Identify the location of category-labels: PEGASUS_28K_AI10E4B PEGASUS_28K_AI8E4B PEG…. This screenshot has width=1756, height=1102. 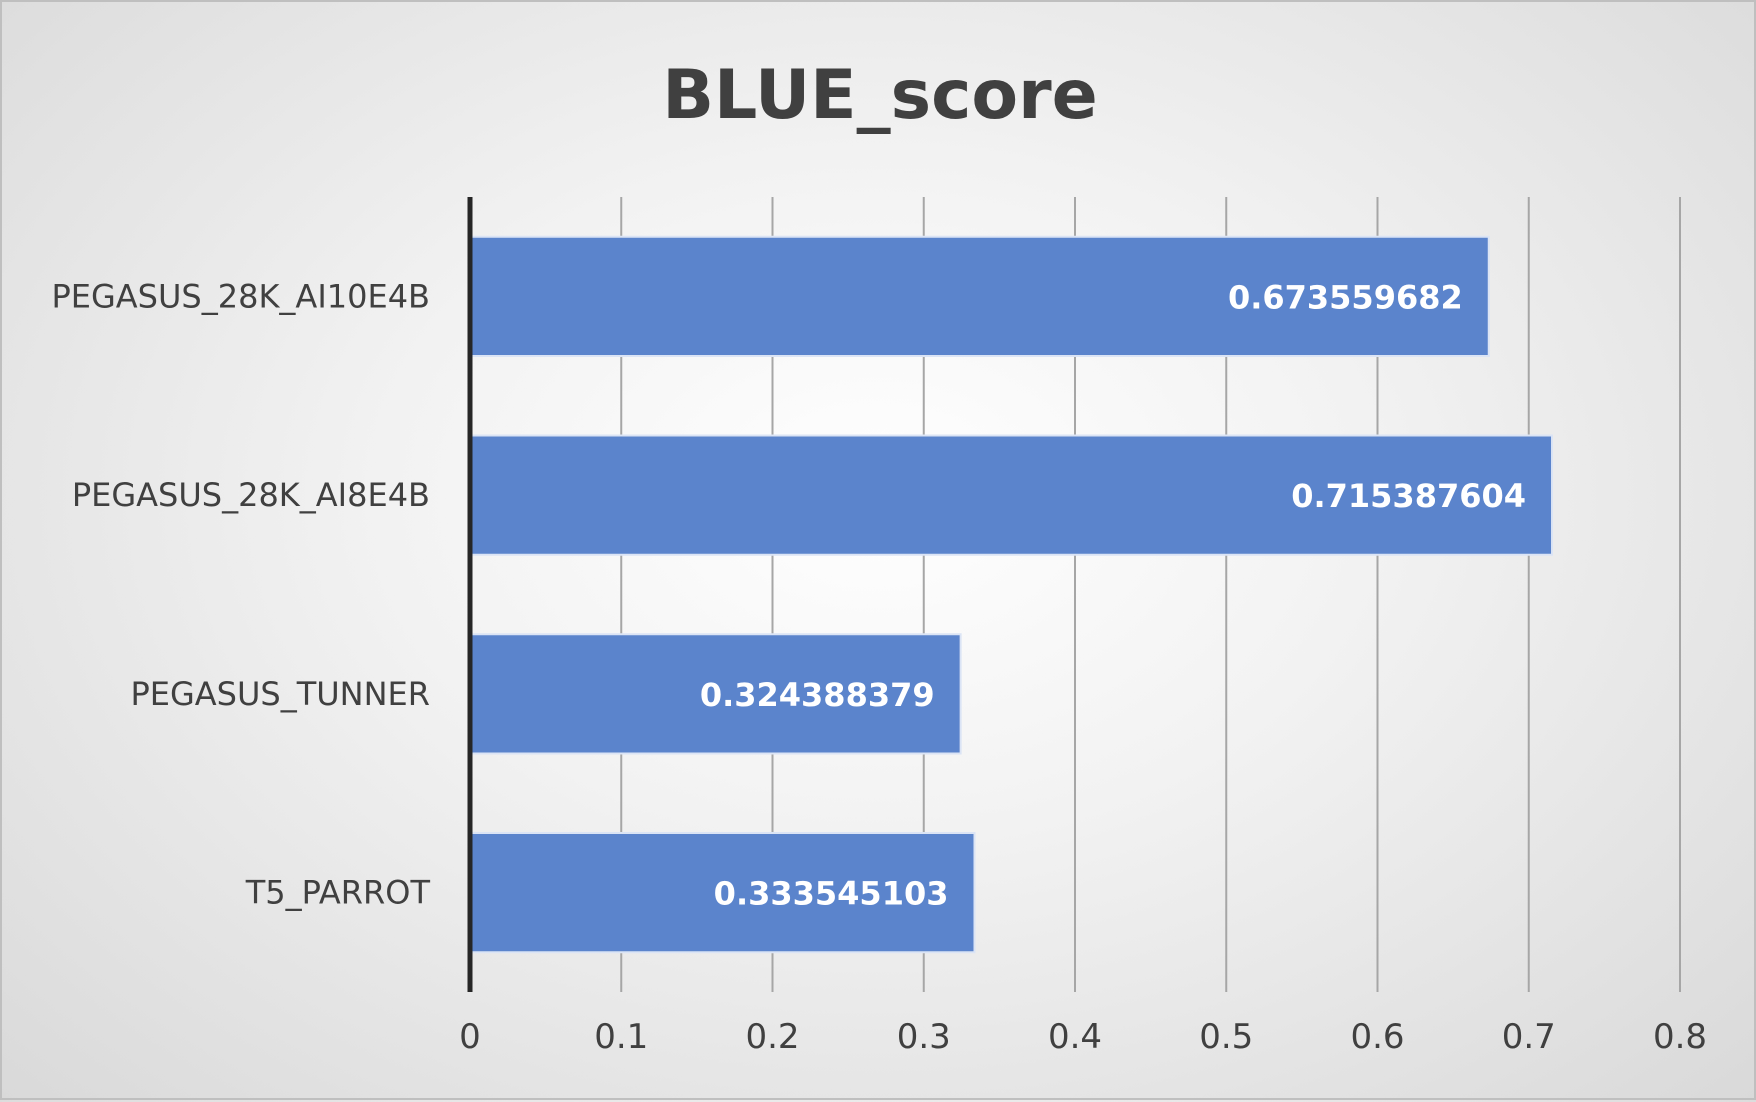
(240, 594).